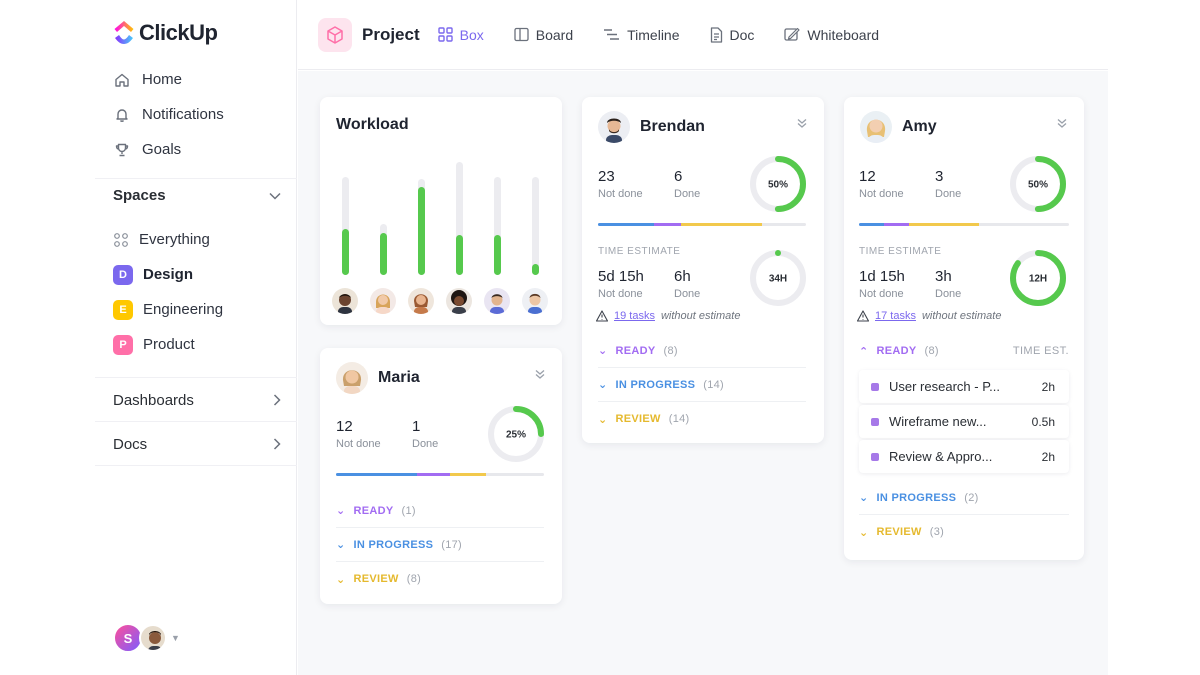 The width and height of the screenshot is (1200, 675). What do you see at coordinates (460, 35) in the screenshot?
I see `tab-box: Box` at bounding box center [460, 35].